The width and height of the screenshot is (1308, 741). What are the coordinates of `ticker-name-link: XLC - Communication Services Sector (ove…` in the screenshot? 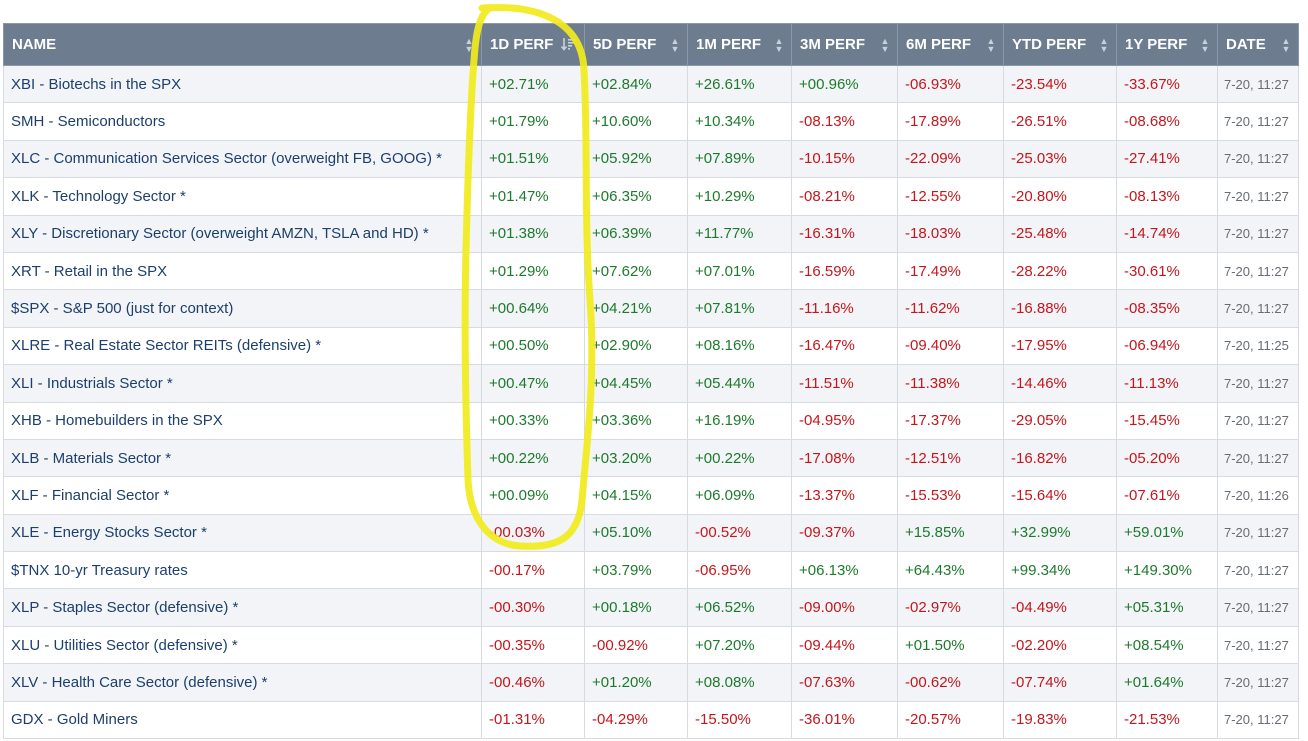 It's located at (242, 159).